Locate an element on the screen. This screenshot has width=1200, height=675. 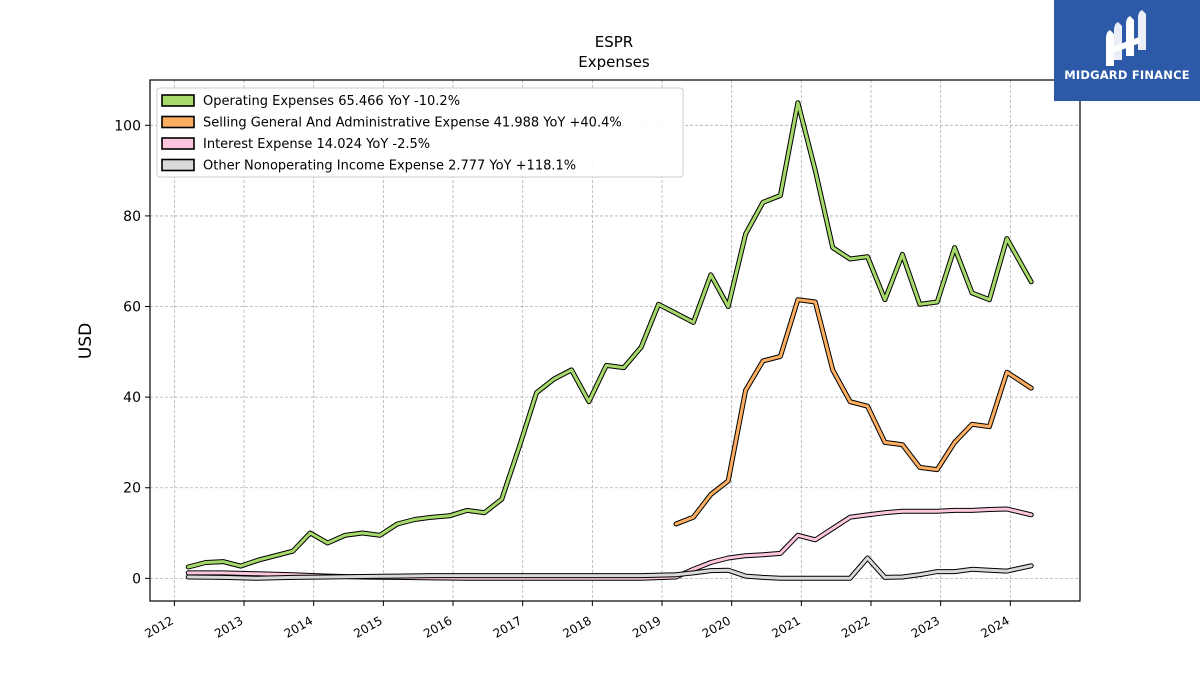
y-tick-label: 40 is located at coordinates (132, 398).